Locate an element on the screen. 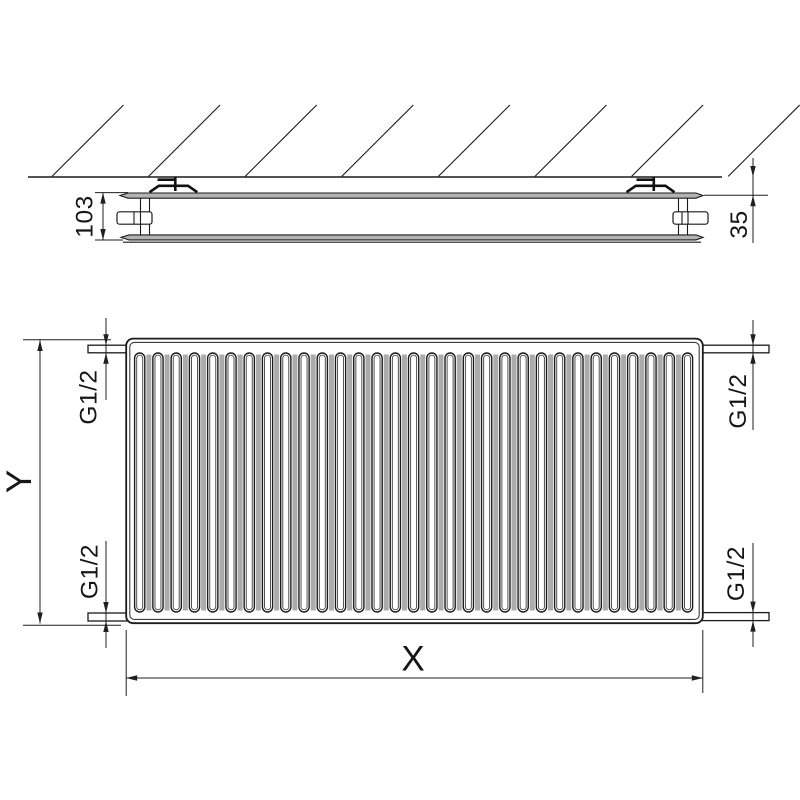 This screenshot has height=800, width=800. dimension-depth: 103 is located at coordinates (100, 216).